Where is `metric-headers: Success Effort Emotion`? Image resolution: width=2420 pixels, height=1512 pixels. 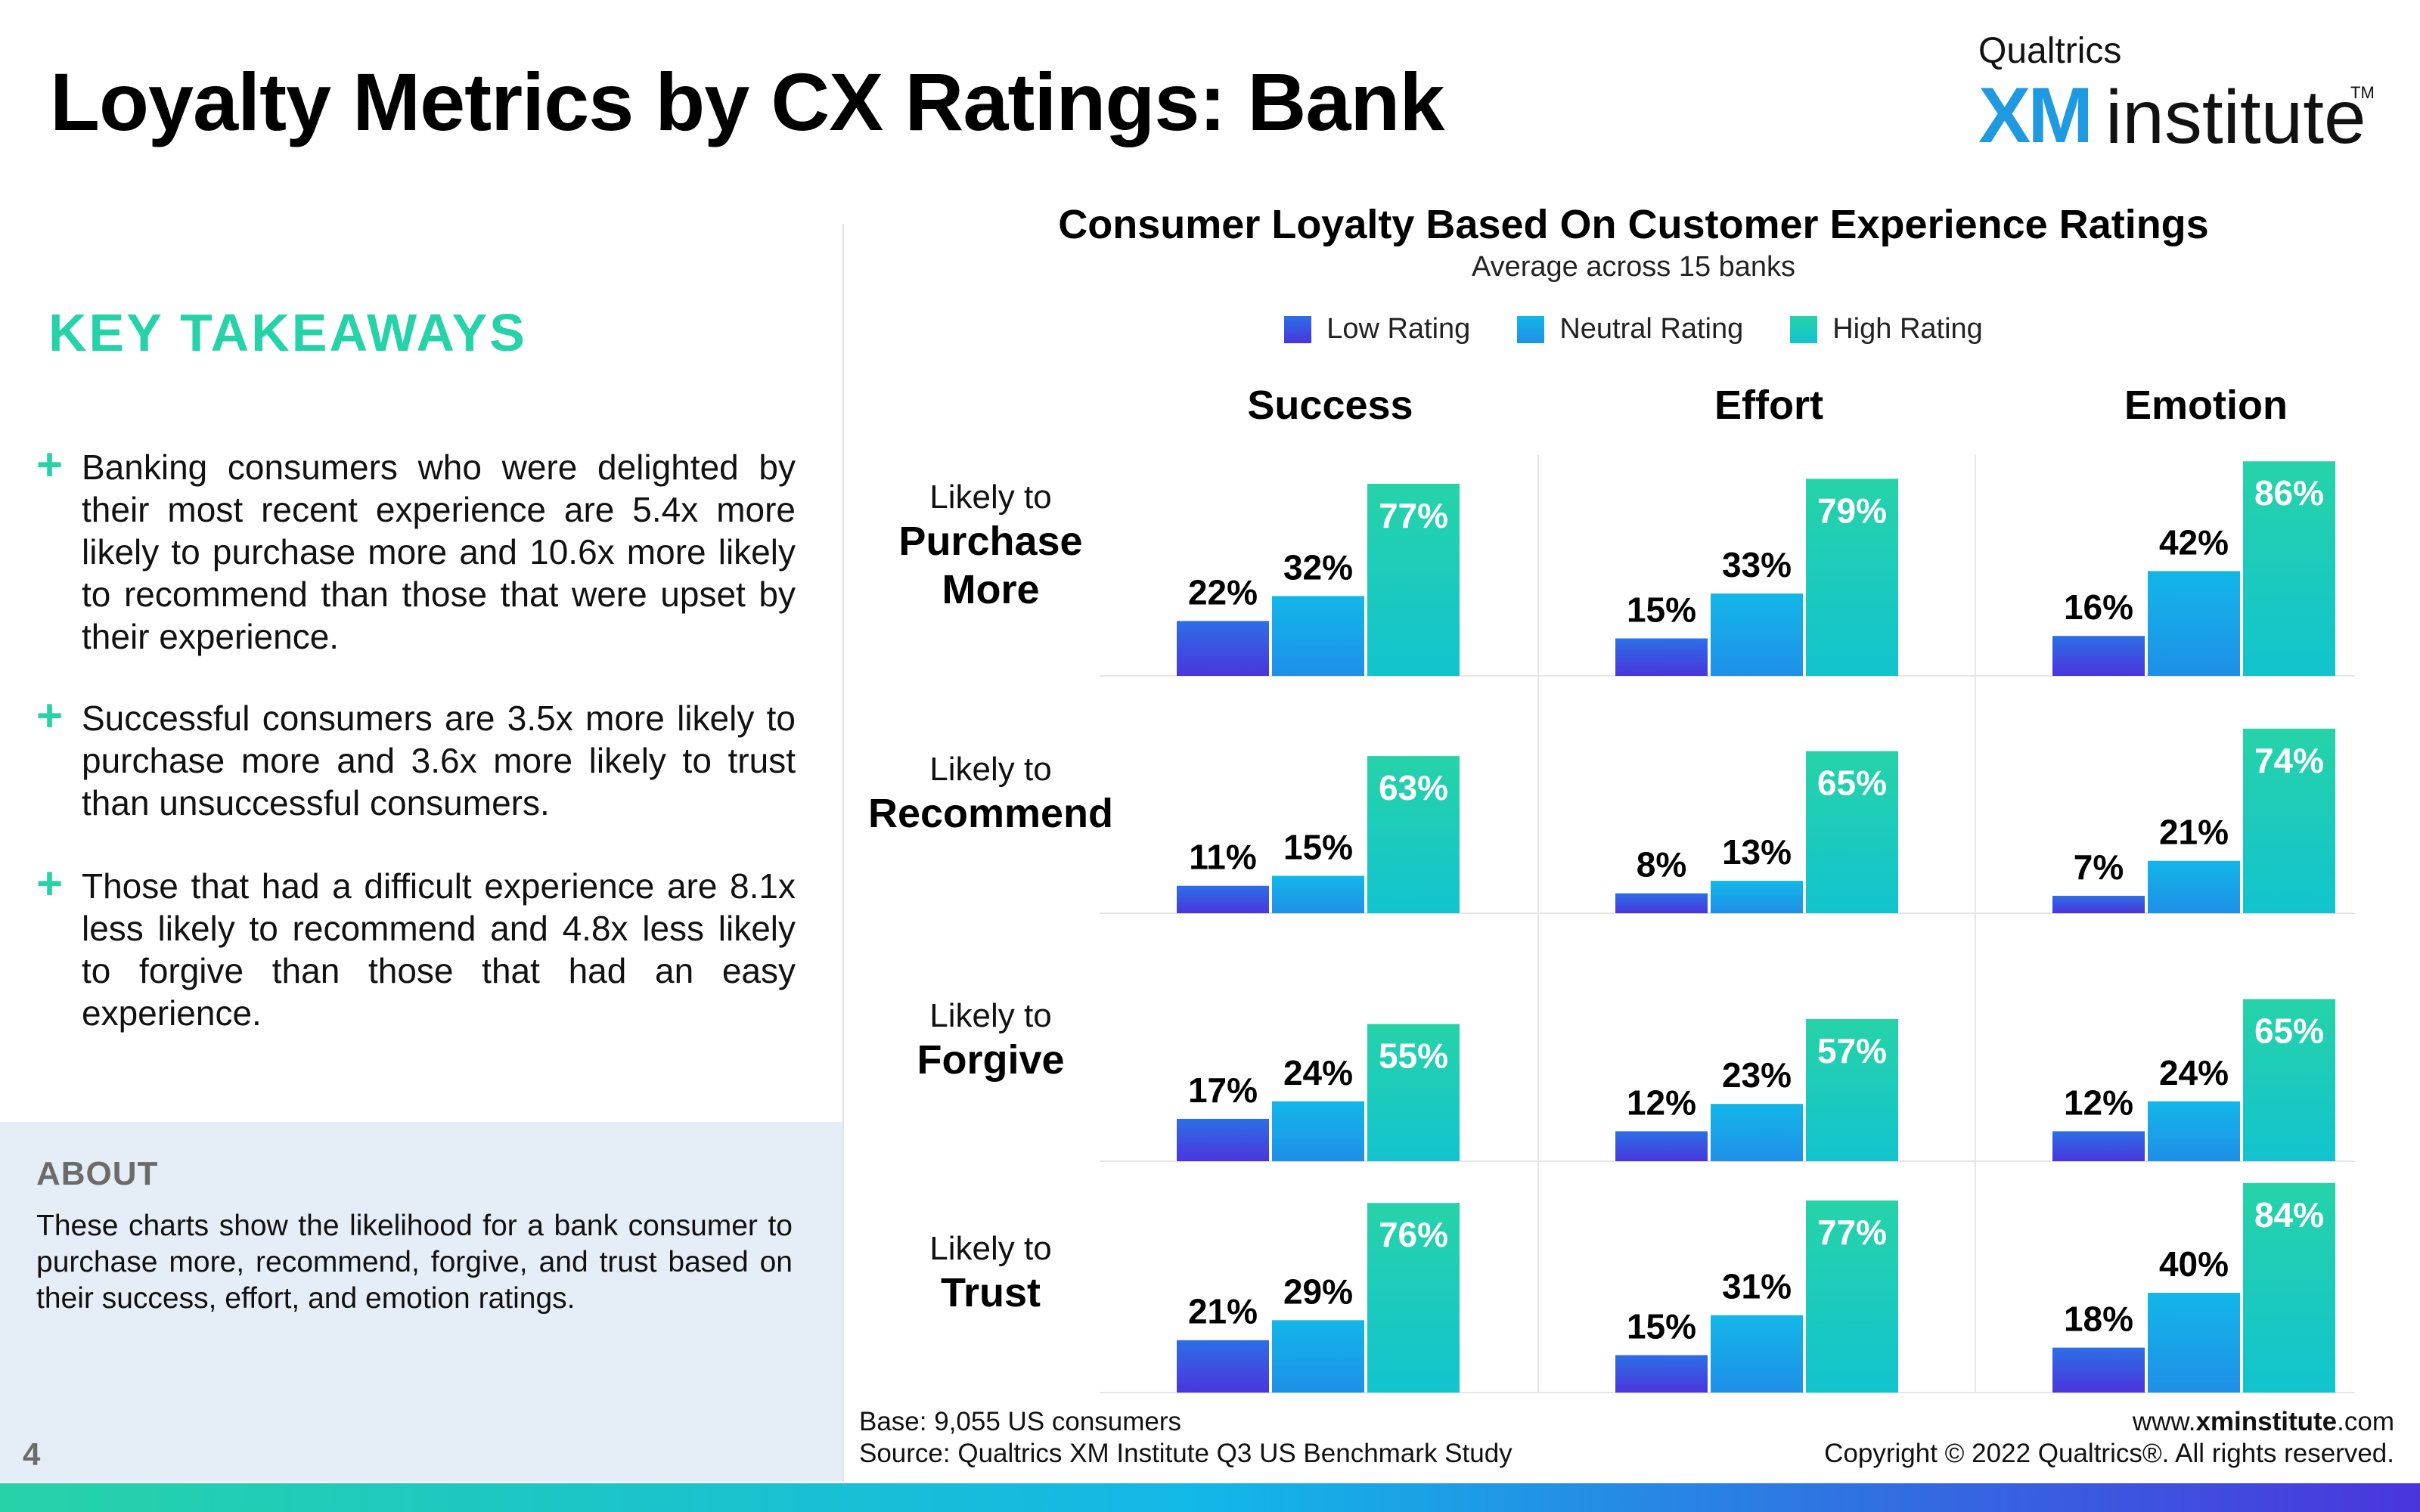
metric-headers: Success Effort Emotion is located at coordinates (1767, 405).